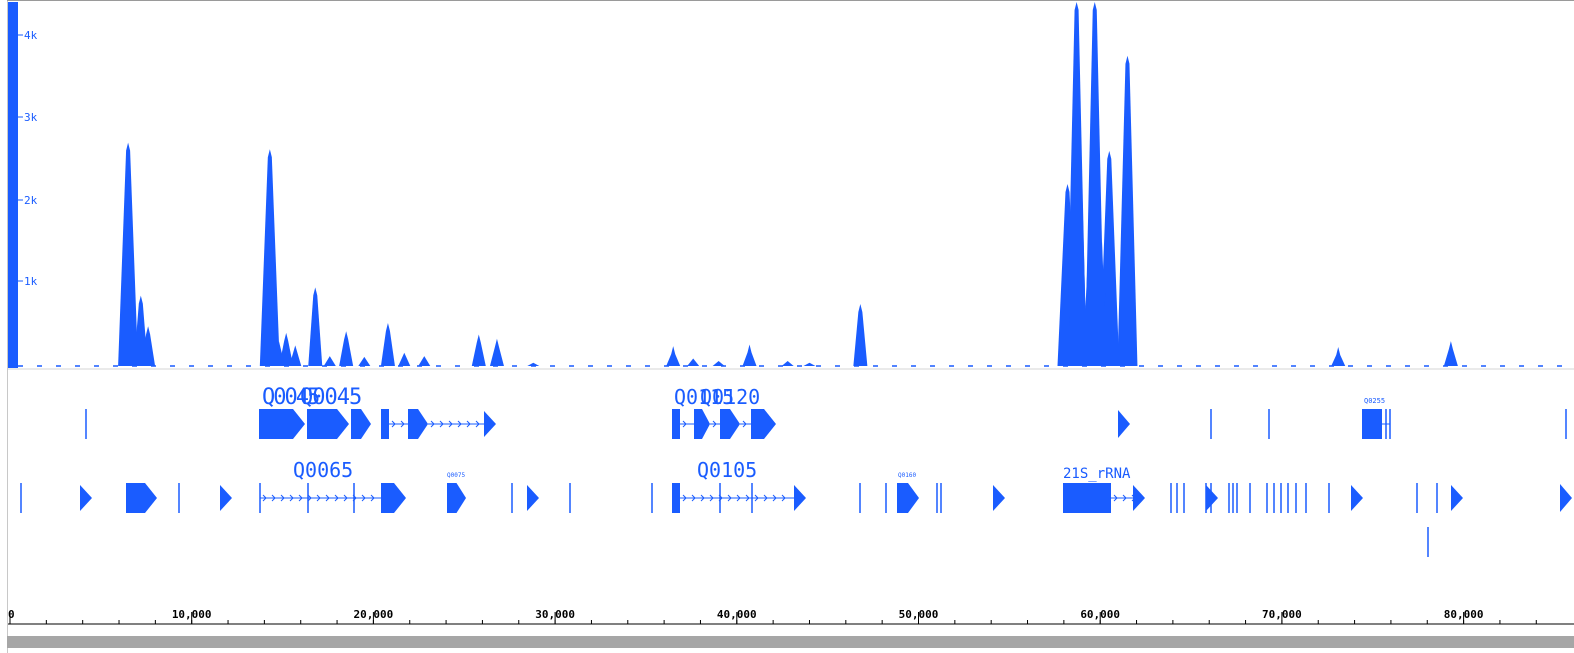 This screenshot has width=1574, height=653. I want to click on ruler-tick-label: 70,000, so click(1282, 614).